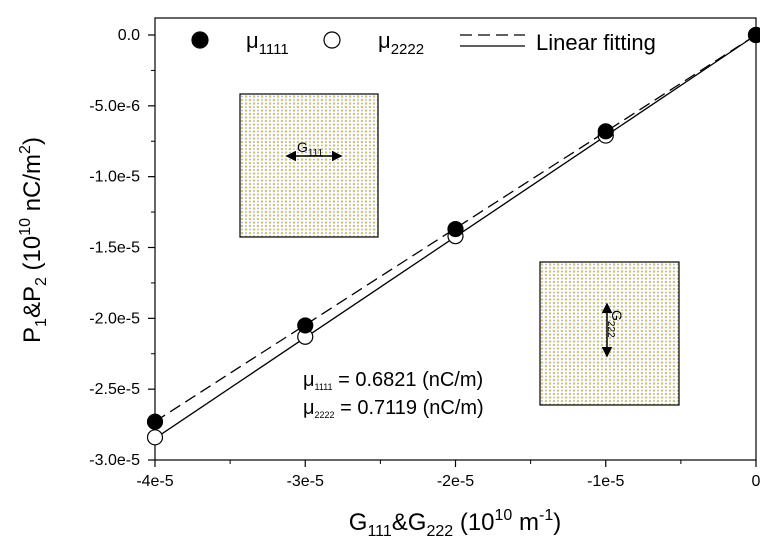 Image resolution: width=760 pixels, height=545 pixels. I want to click on point-mu2222, so click(155, 437).